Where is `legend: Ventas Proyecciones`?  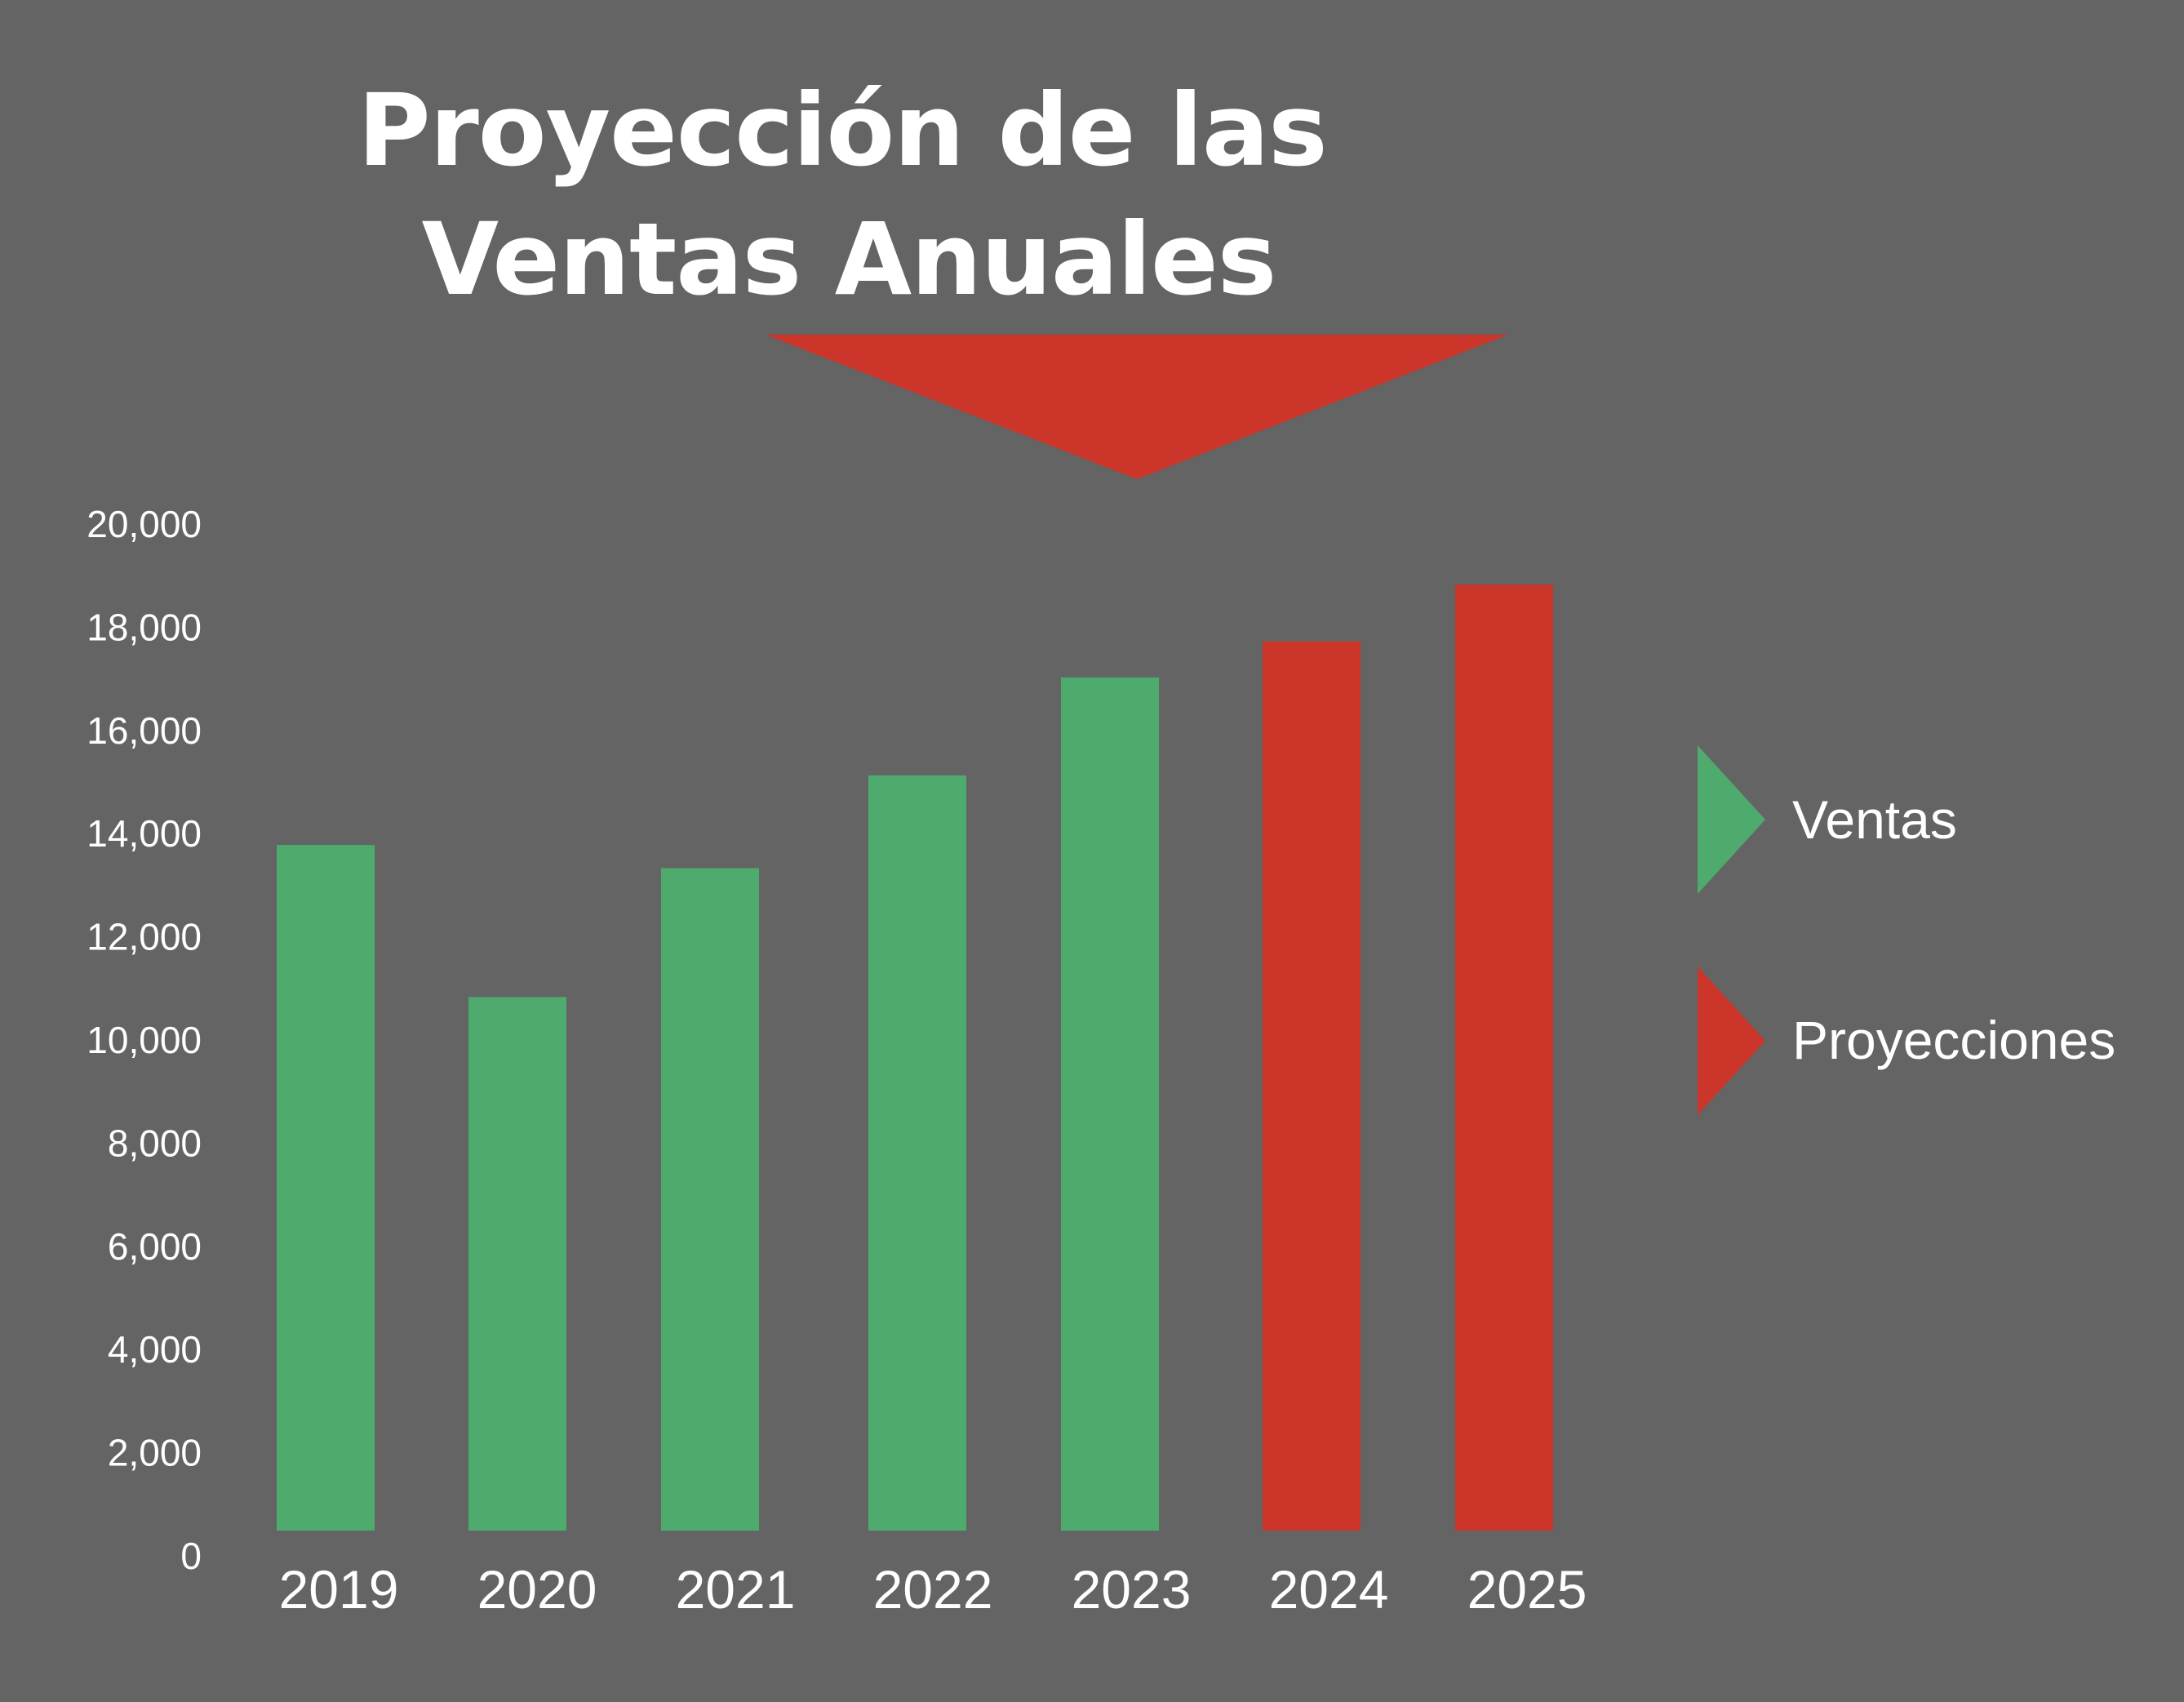
legend: Ventas Proyecciones is located at coordinates (1907, 930).